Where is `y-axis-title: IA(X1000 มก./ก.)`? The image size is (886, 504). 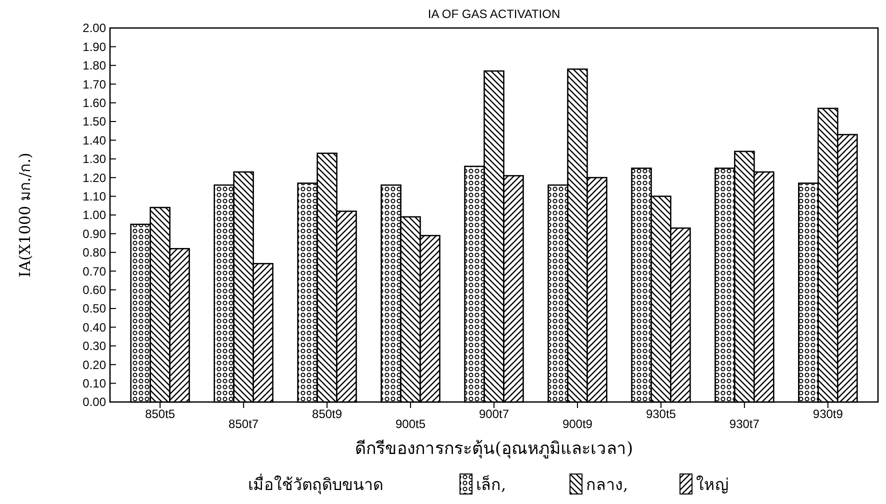
y-axis-title: IA(X1000 มก./ก.) is located at coordinates (25, 215).